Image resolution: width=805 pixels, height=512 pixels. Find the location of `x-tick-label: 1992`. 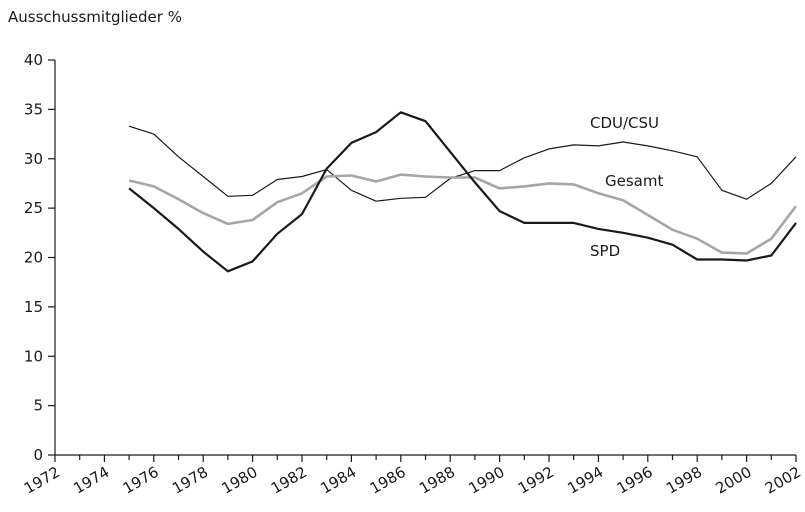

x-tick-label: 1992 is located at coordinates (536, 480).